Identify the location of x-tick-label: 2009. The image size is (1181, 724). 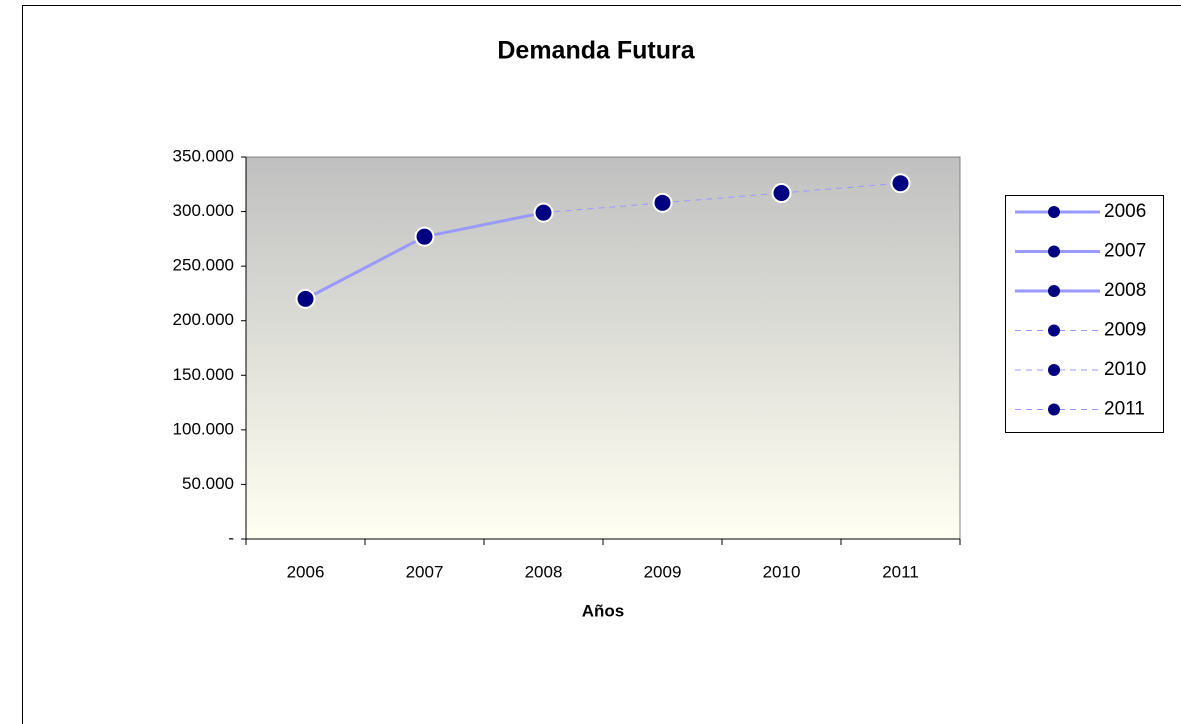
(663, 571).